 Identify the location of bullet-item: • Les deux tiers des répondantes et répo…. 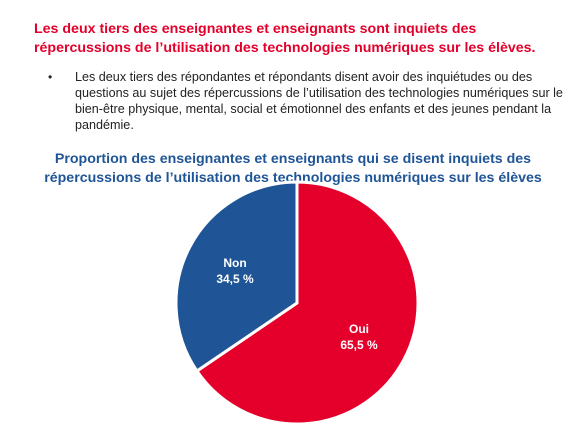
(308, 101).